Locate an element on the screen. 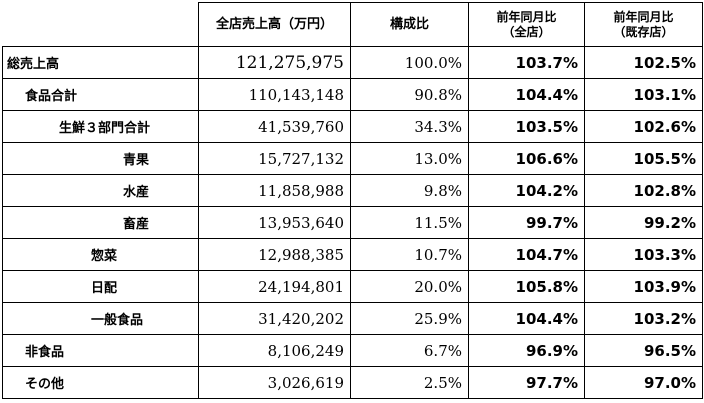 This screenshot has height=403, width=704. yoy-existing-value: 99.2% is located at coordinates (643, 222).